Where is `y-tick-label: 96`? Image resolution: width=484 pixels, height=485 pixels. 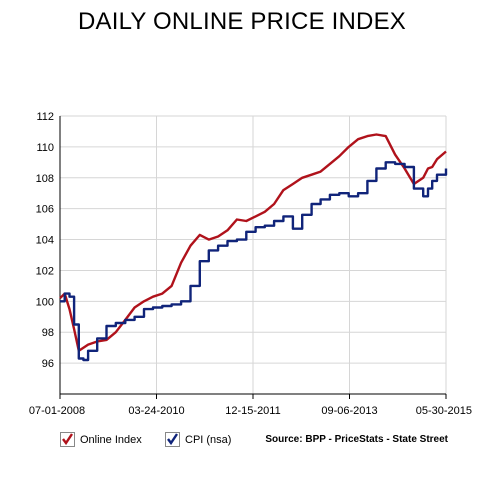
y-tick-label: 96 is located at coordinates (48, 364).